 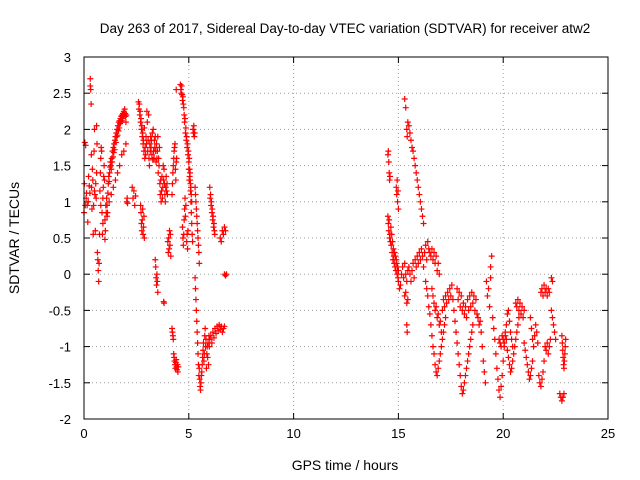 What do you see at coordinates (608, 433) in the screenshot?
I see `x-tick-label: 25` at bounding box center [608, 433].